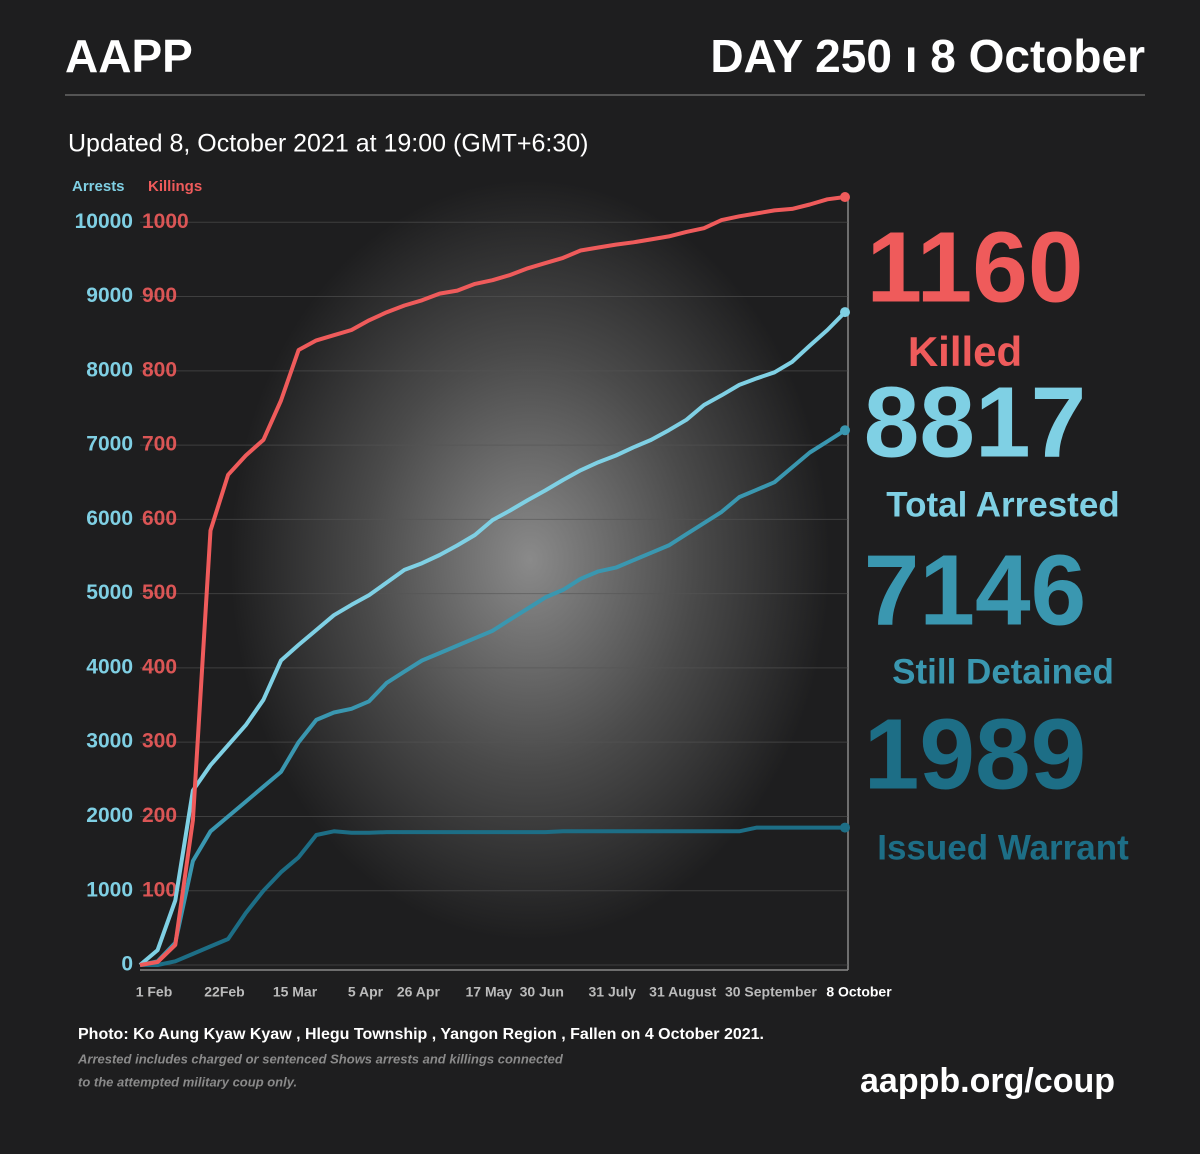  I want to click on x-tick-label: 5 Apr, so click(366, 992).